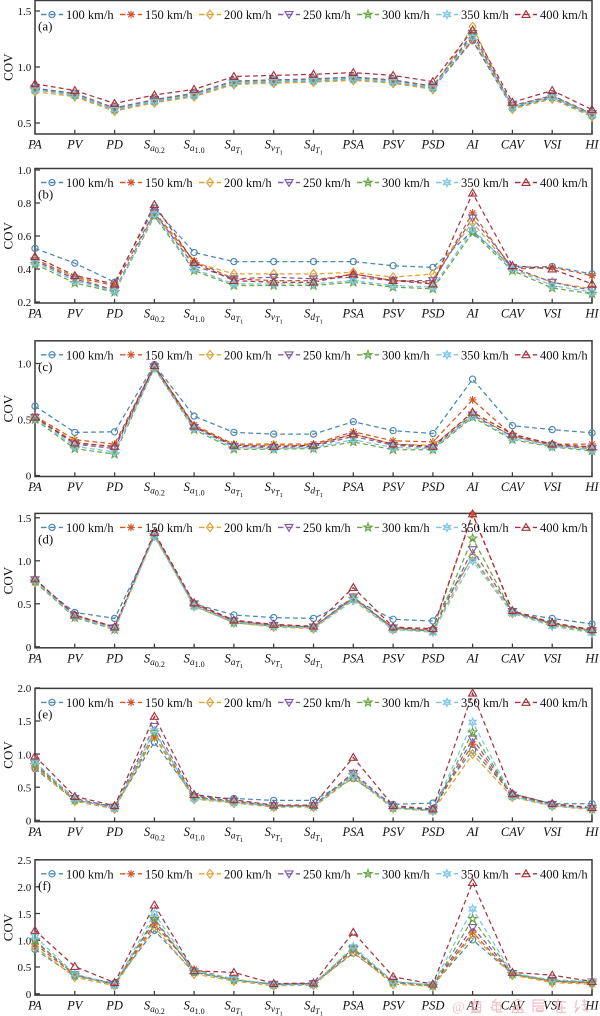 The image size is (600, 1016). I want to click on svg-text: 0.4, so click(24, 270).